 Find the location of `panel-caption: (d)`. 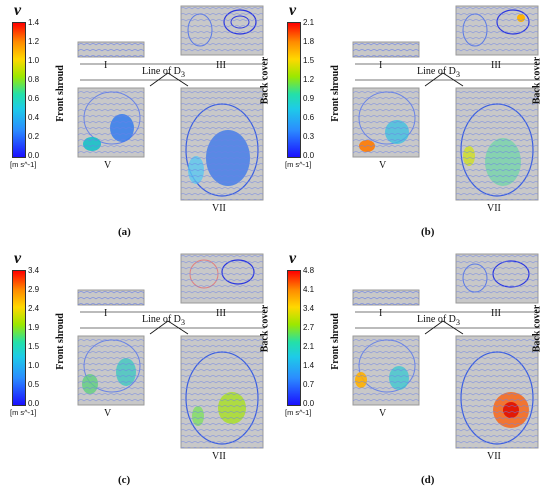

panel-caption: (d) is located at coordinates (428, 480).